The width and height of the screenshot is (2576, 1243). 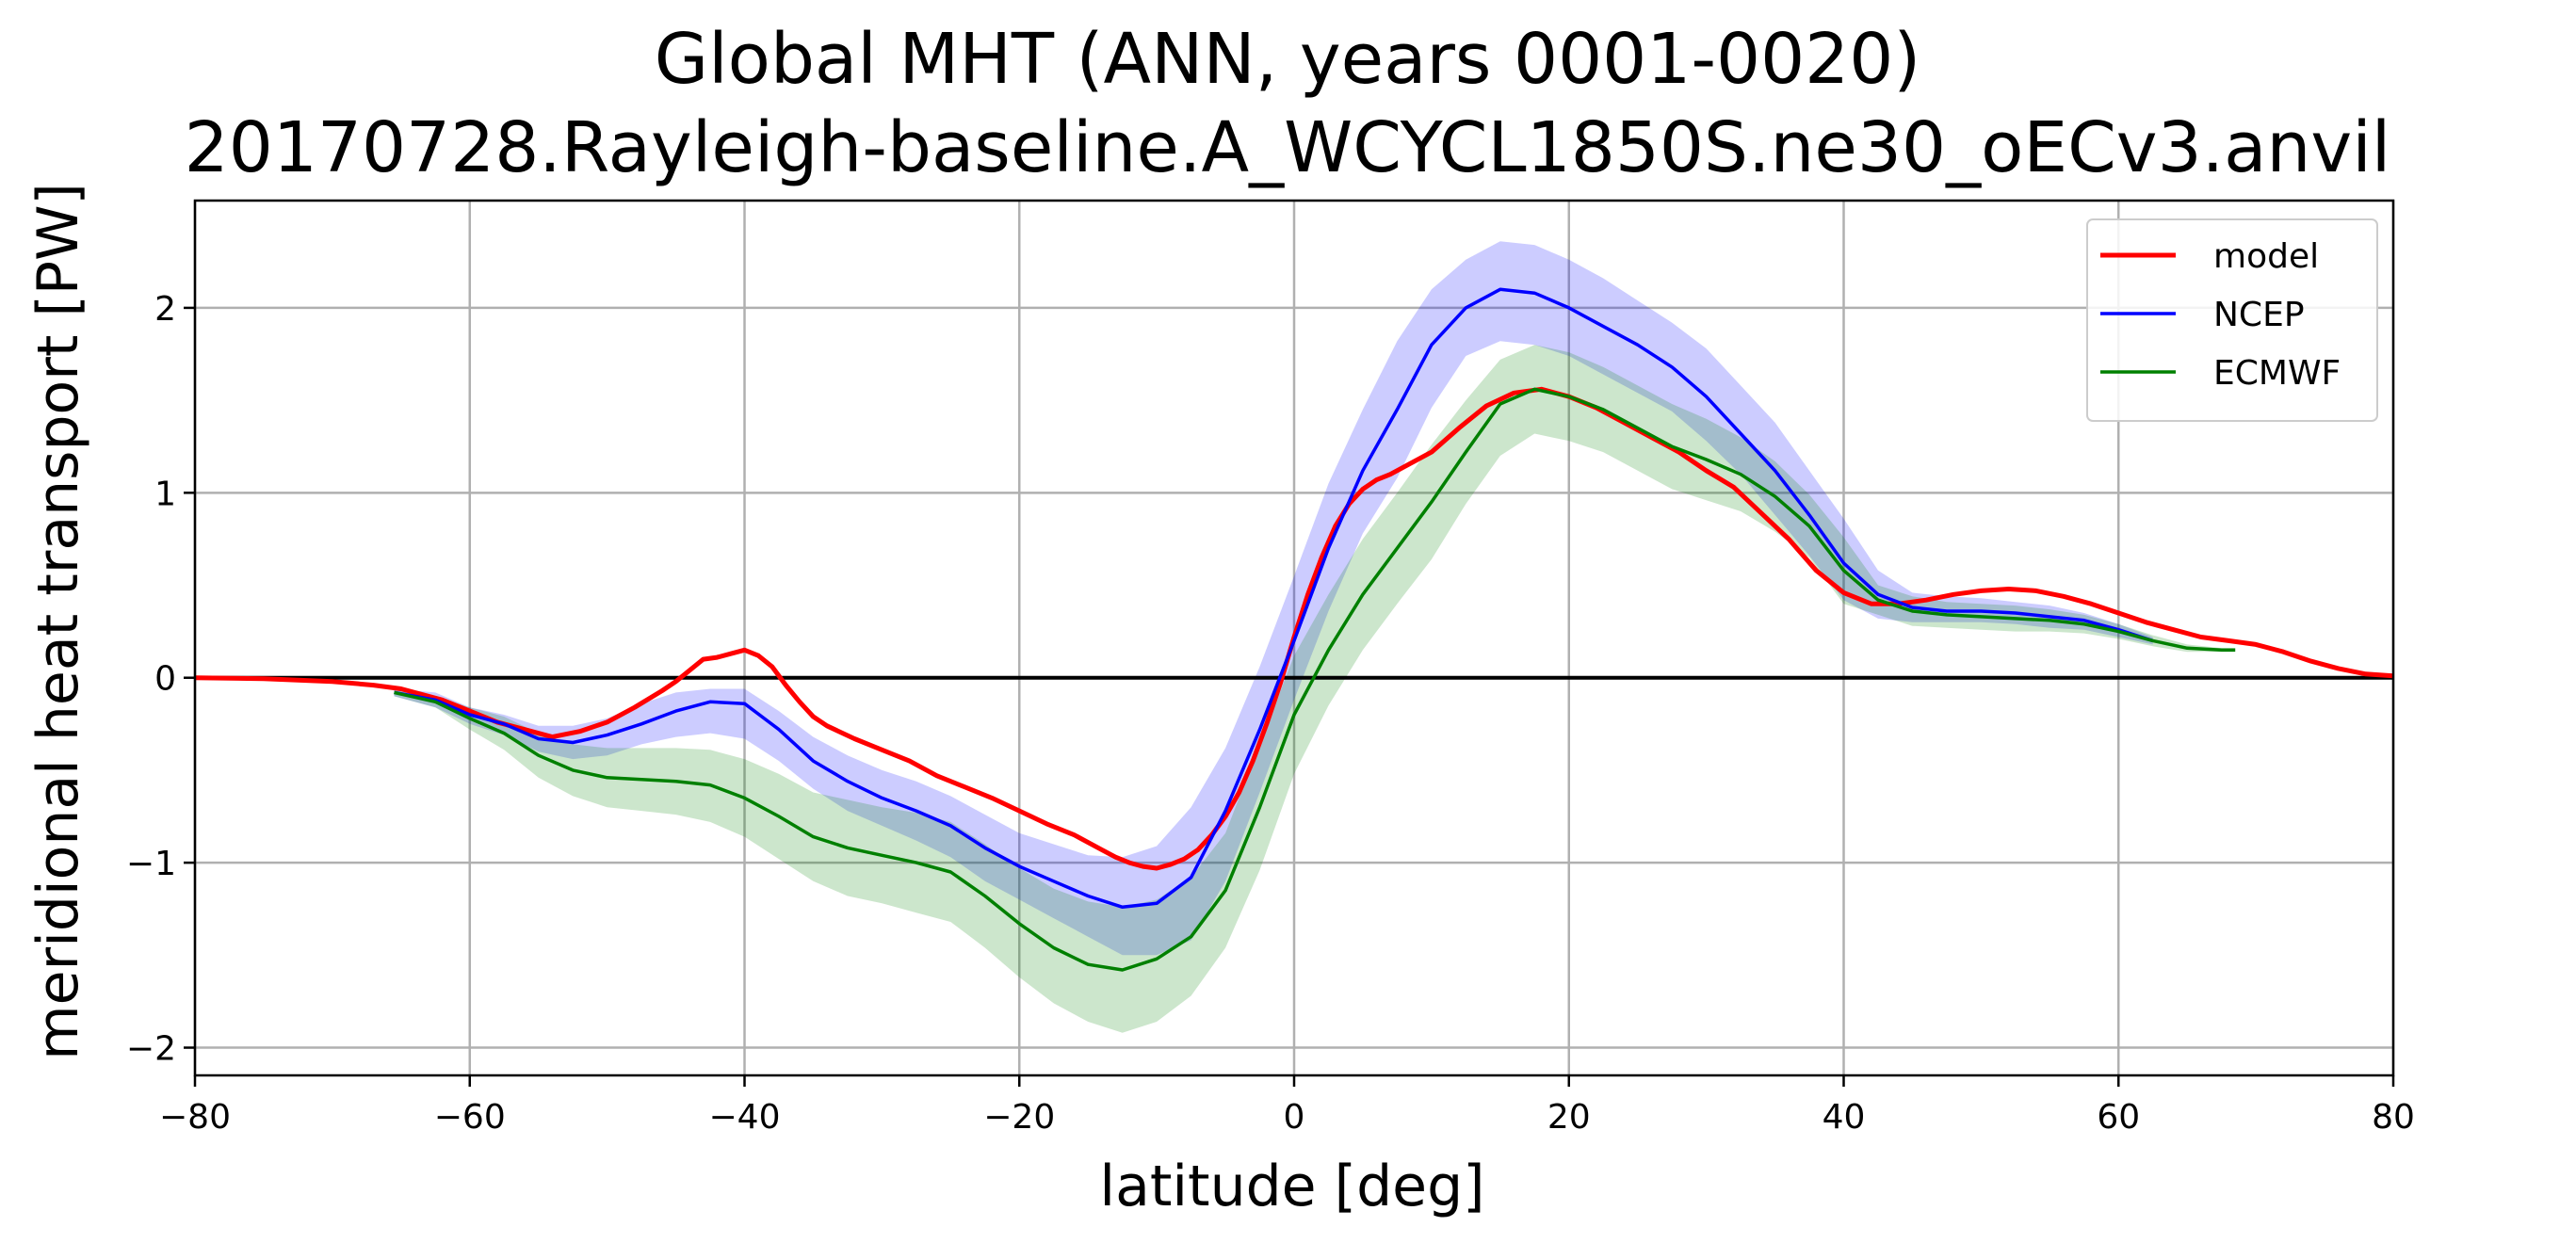 I want to click on legend-label-ecmwf: ECMWF, so click(x=2277, y=373).